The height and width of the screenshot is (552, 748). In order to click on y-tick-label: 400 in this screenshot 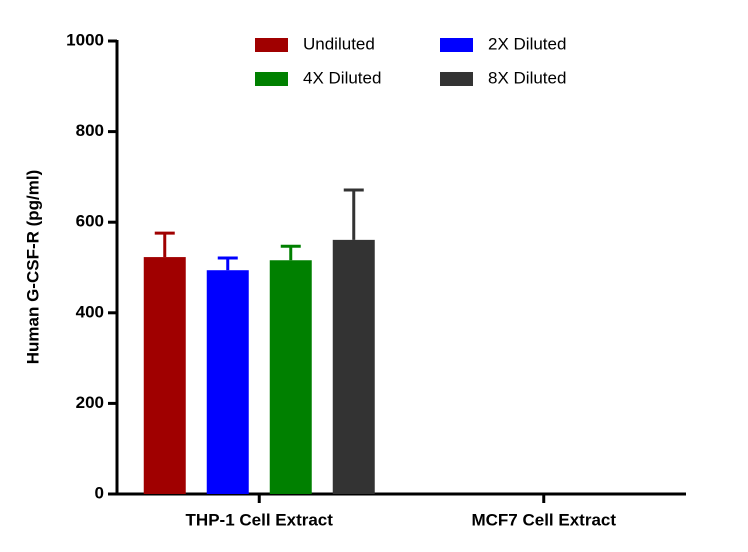, I will do `click(90, 311)`.